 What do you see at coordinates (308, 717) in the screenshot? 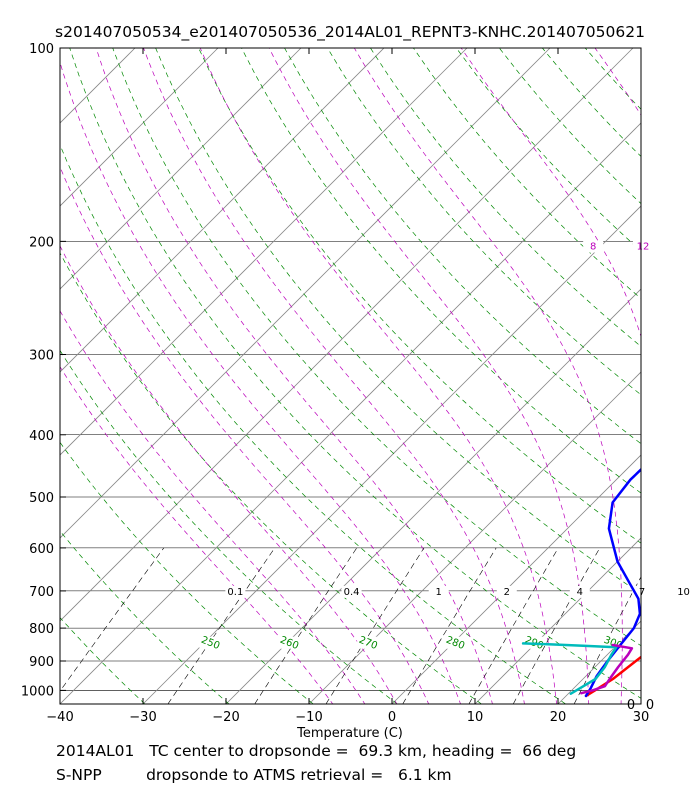
I see `x-tick-label: −10` at bounding box center [308, 717].